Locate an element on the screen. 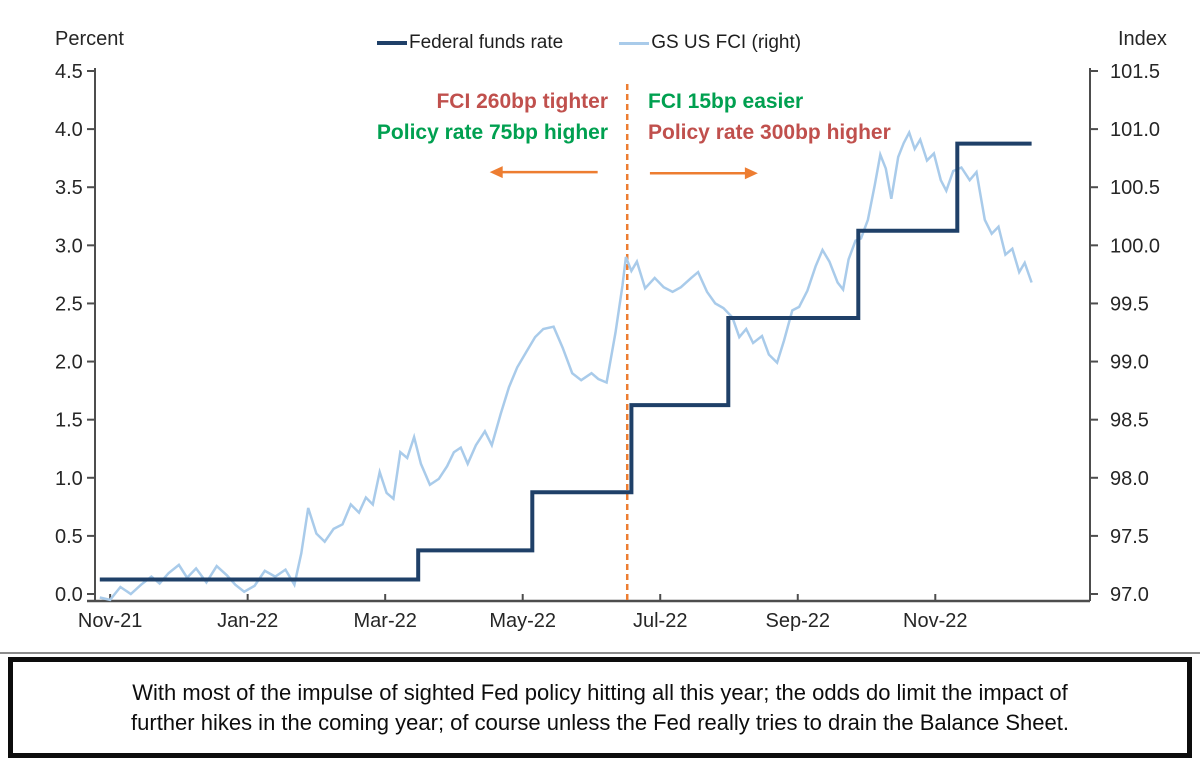 This screenshot has height=767, width=1200. left-axis-tick-label: 1.0 is located at coordinates (69, 479).